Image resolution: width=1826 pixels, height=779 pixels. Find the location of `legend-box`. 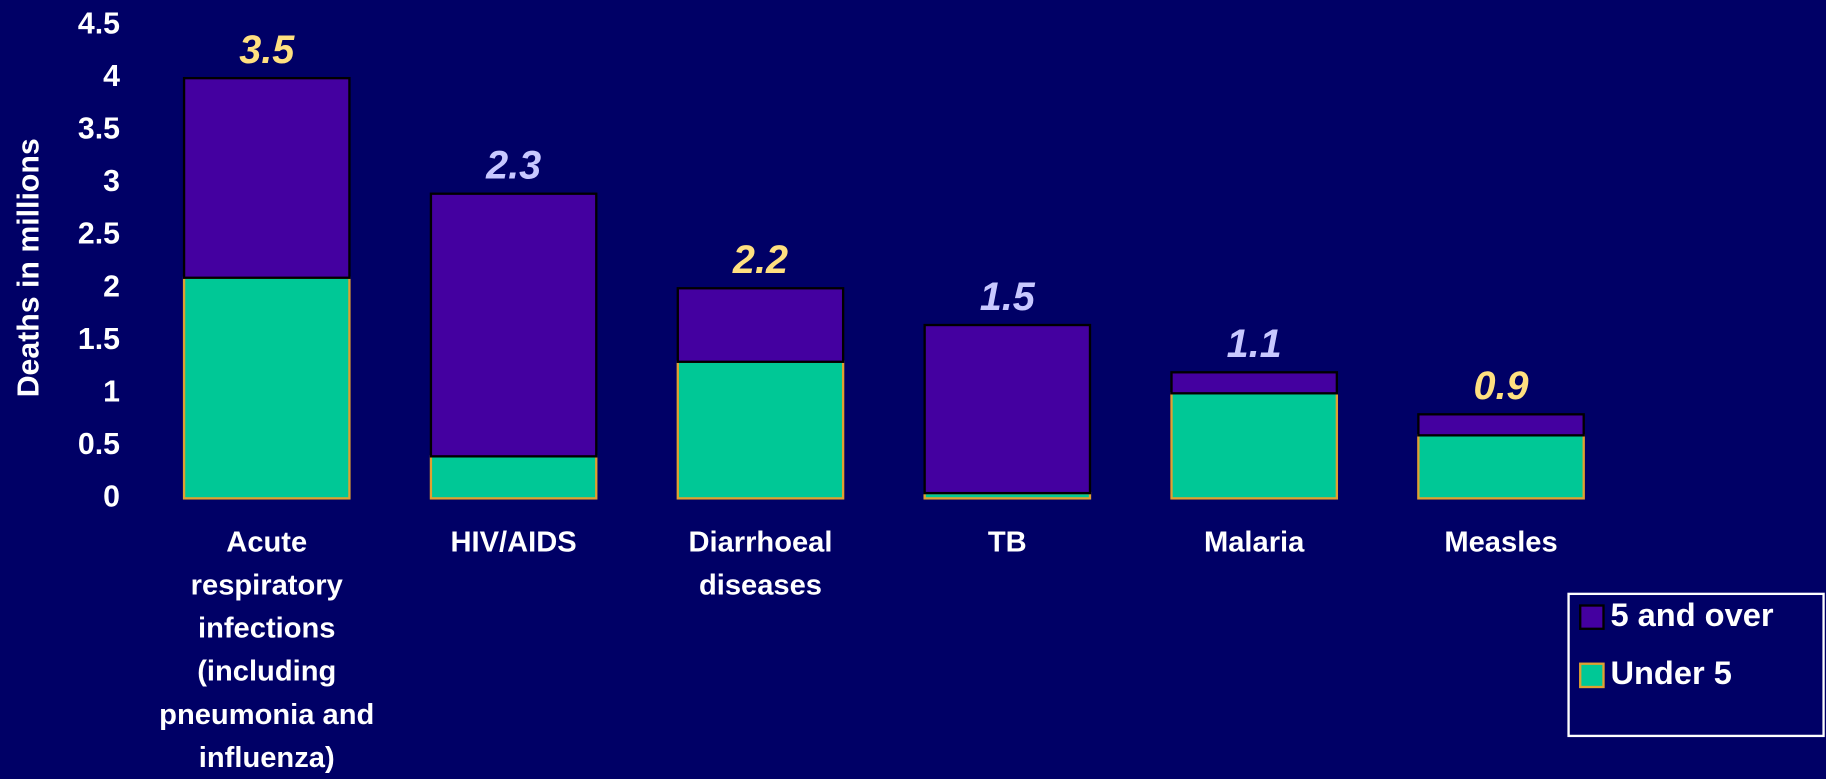

legend-box is located at coordinates (1696, 665).